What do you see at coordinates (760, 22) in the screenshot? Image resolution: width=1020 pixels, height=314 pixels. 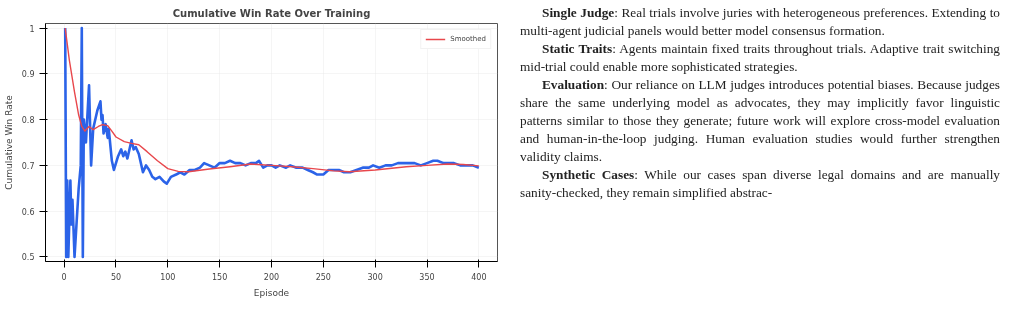 I see `text: Single Judge: Real trials involve juries with heterogeneous preferences. Extending to multi-agent judicial panels would better model consensus formation.` at bounding box center [760, 22].